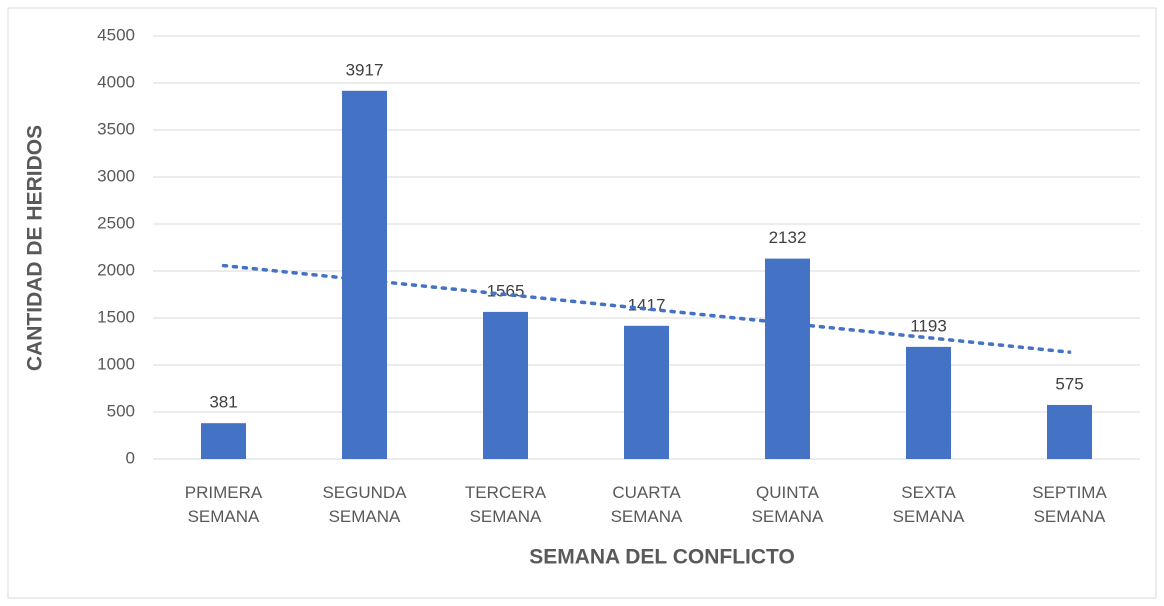  Describe the element at coordinates (121, 410) in the screenshot. I see `y-tick-label: 500` at that location.